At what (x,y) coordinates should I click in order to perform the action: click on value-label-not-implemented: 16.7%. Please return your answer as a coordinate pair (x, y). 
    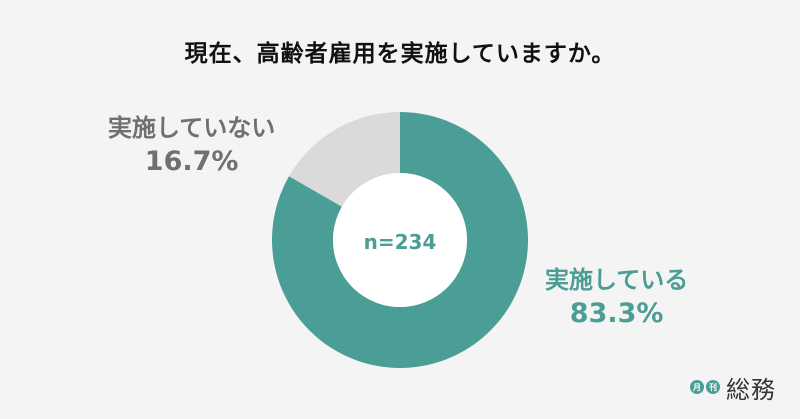
    Looking at the image, I should click on (191, 162).